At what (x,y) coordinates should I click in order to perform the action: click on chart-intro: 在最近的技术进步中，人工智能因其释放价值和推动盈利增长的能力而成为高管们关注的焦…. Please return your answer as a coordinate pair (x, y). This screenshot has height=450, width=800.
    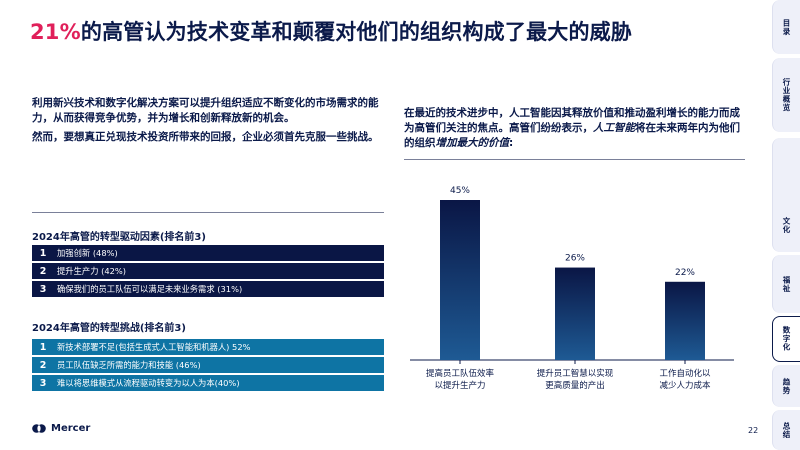
    Looking at the image, I should click on (575, 128).